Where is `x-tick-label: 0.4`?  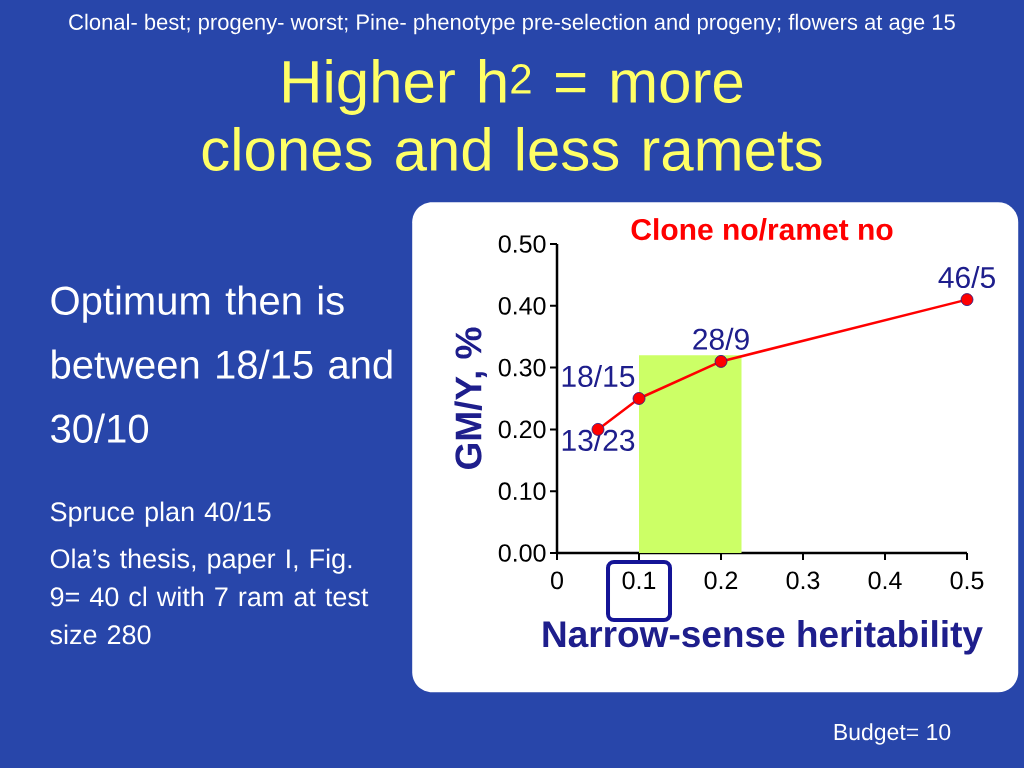
x-tick-label: 0.4 is located at coordinates (885, 580).